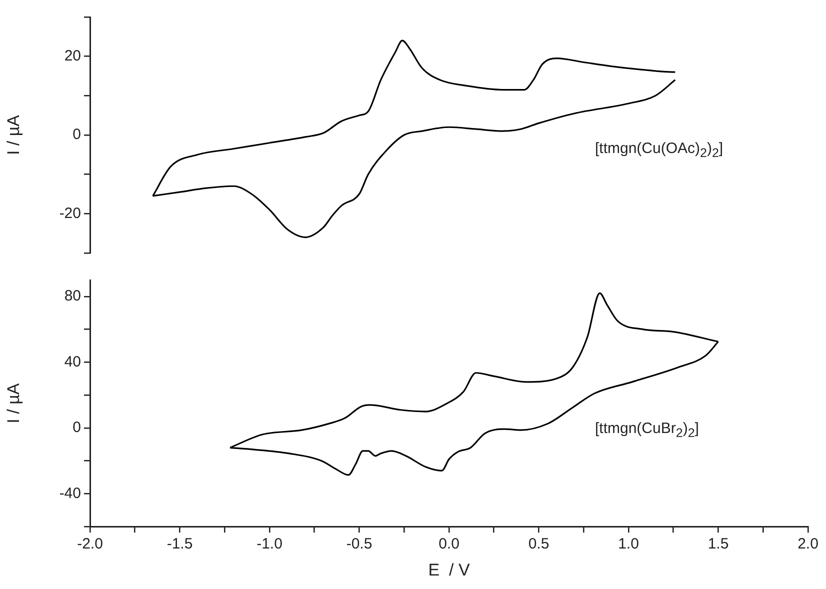  I want to click on x-tick-label: 2.0, so click(808, 544).